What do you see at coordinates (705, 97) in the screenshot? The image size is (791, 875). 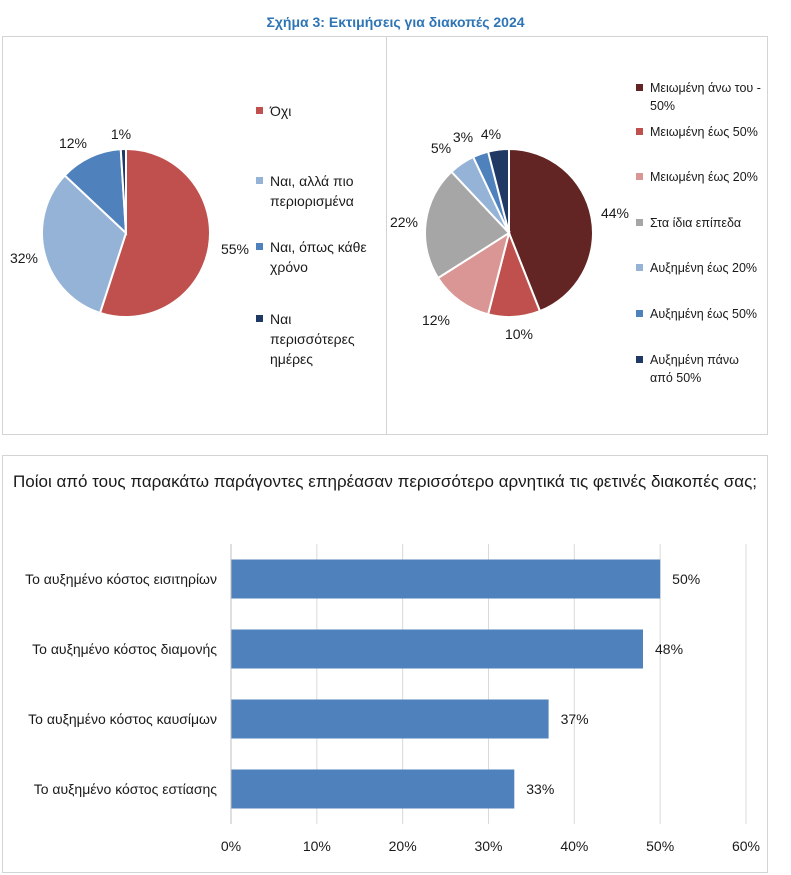 I see `legend-label: Μειωμένη άνω του - 50%` at bounding box center [705, 97].